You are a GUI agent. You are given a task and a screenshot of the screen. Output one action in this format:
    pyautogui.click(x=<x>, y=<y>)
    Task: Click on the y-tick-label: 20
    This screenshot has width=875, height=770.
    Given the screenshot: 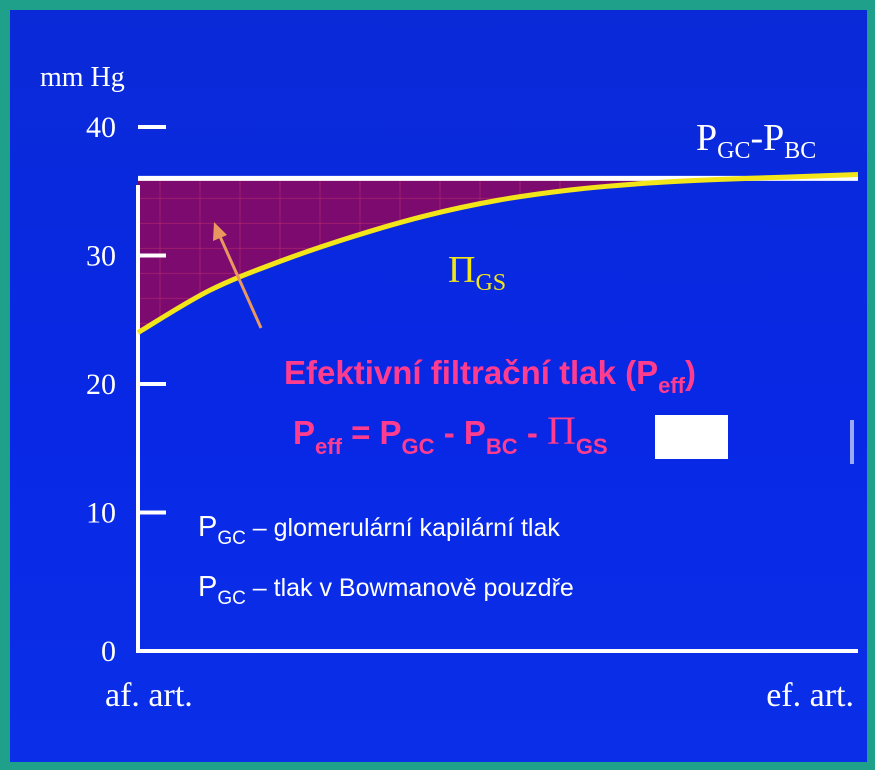 What is the action you would take?
    pyautogui.click(x=101, y=384)
    